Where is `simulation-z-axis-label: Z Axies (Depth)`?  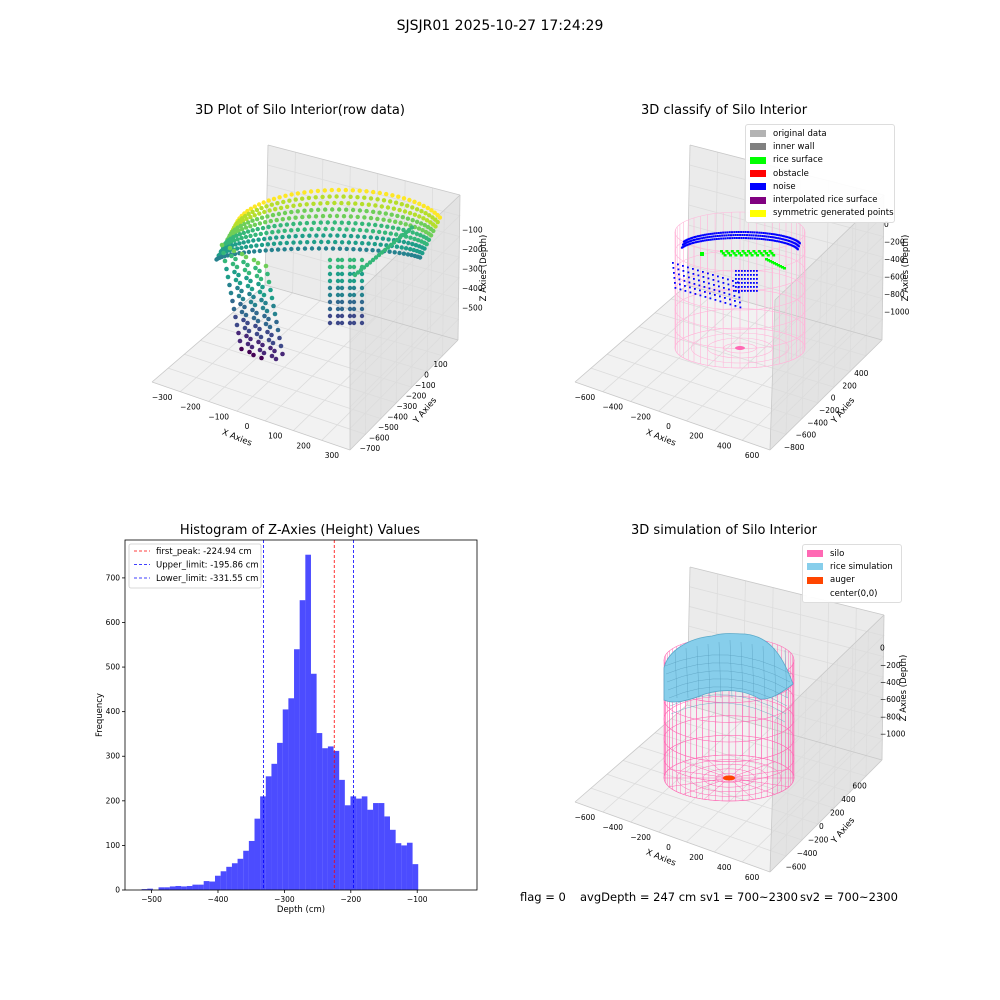 simulation-z-axis-label: Z Axies (Depth) is located at coordinates (904, 688).